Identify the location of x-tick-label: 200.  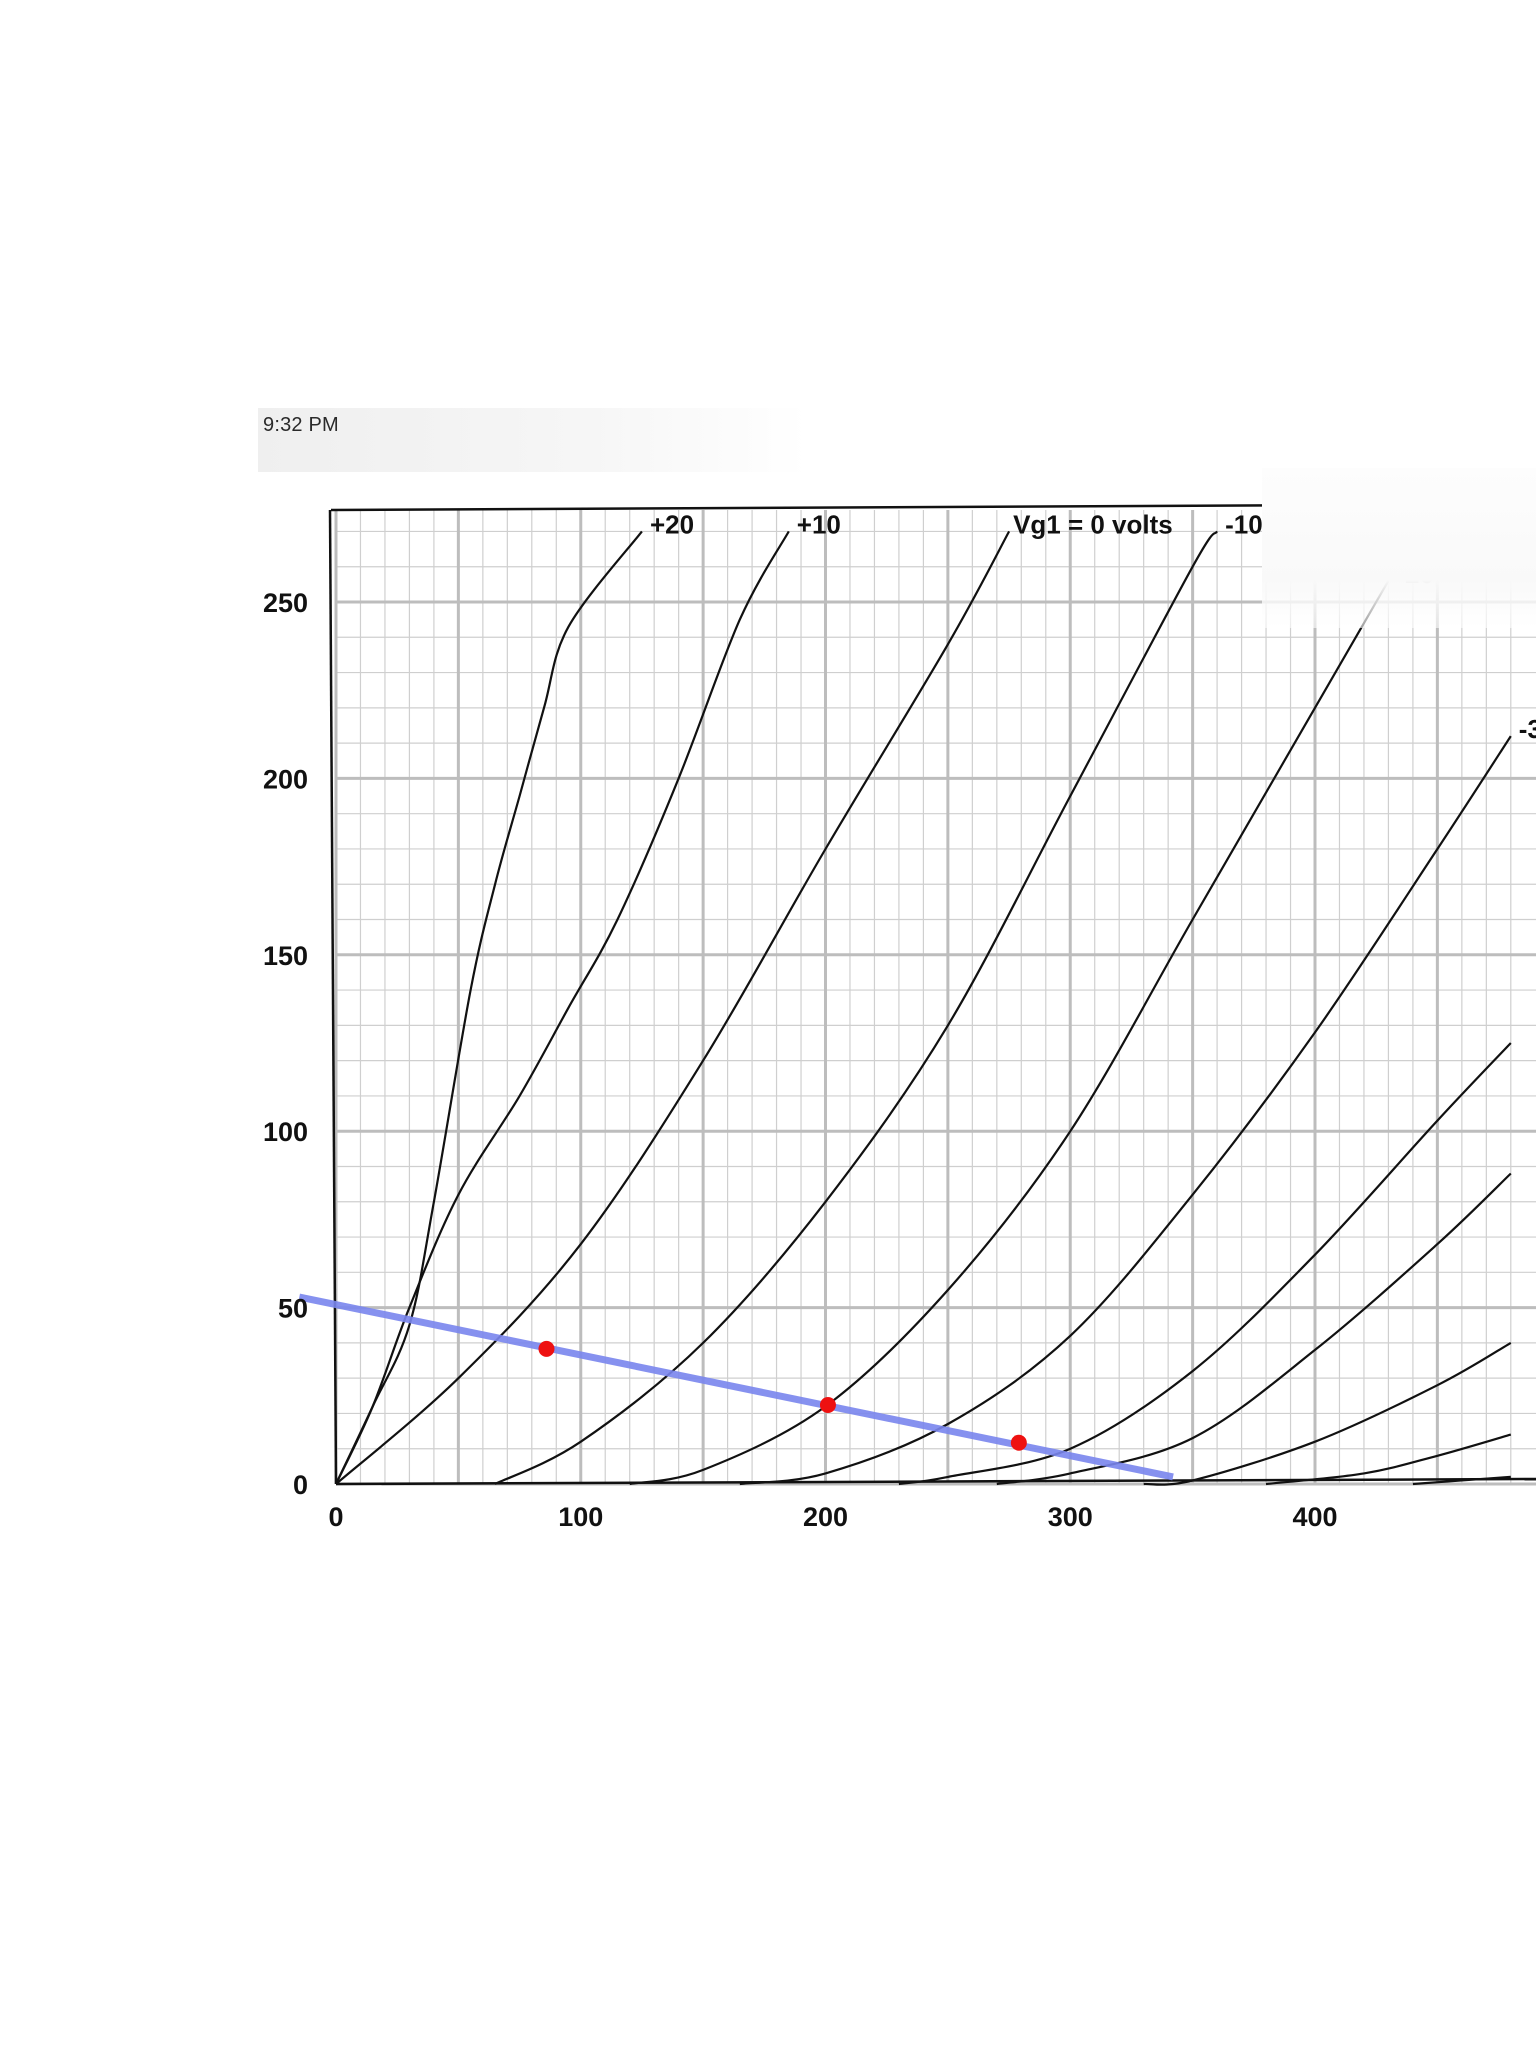
(825, 1517).